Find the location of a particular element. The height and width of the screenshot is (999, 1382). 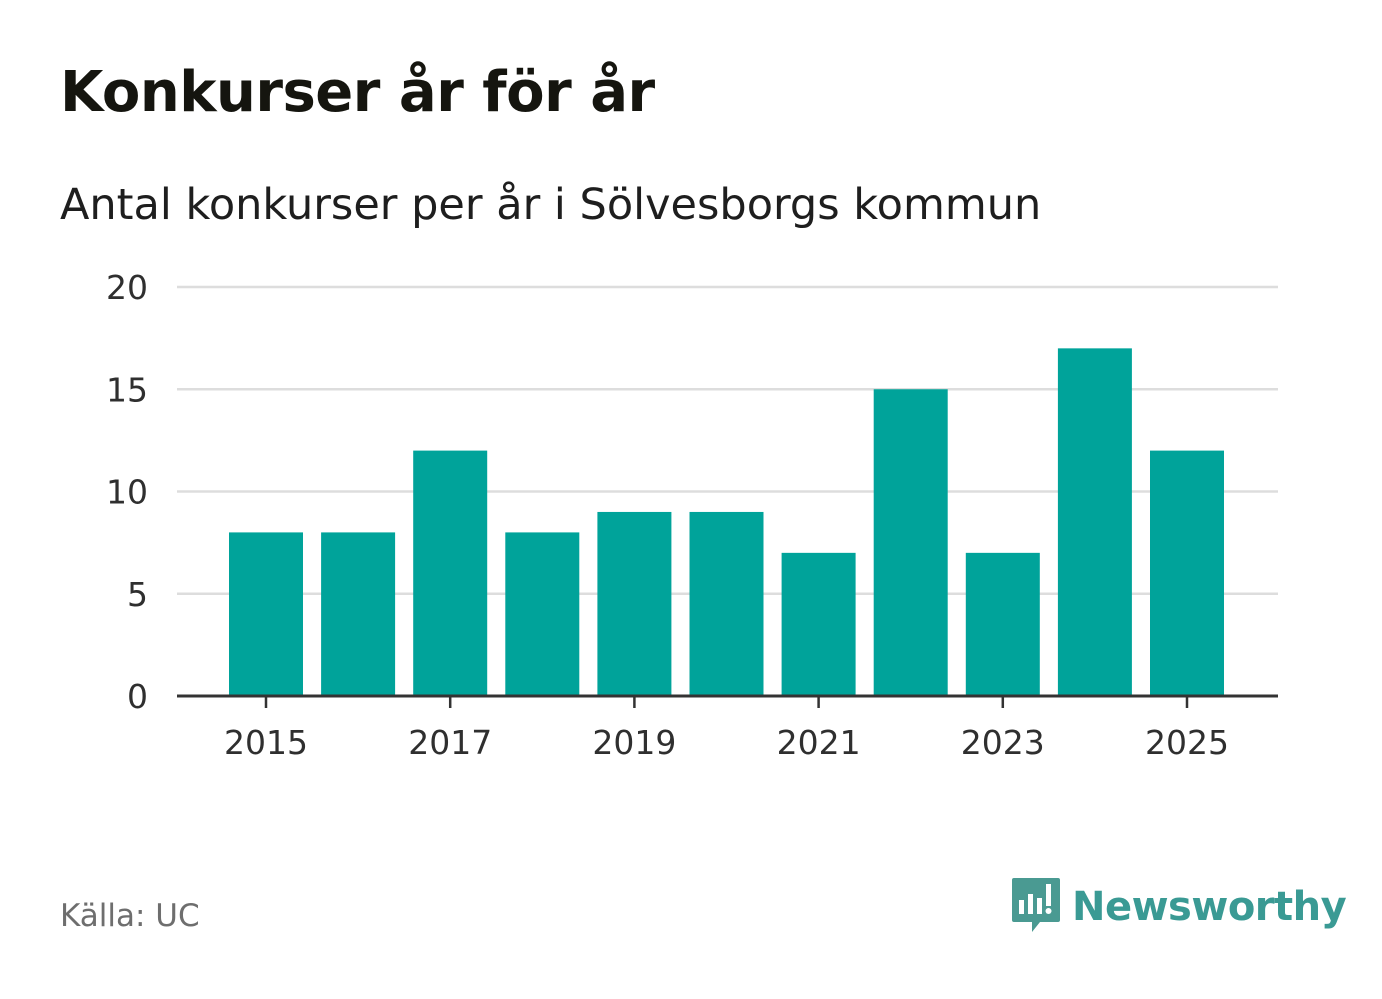

x-tick-label: 2019 is located at coordinates (634, 742).